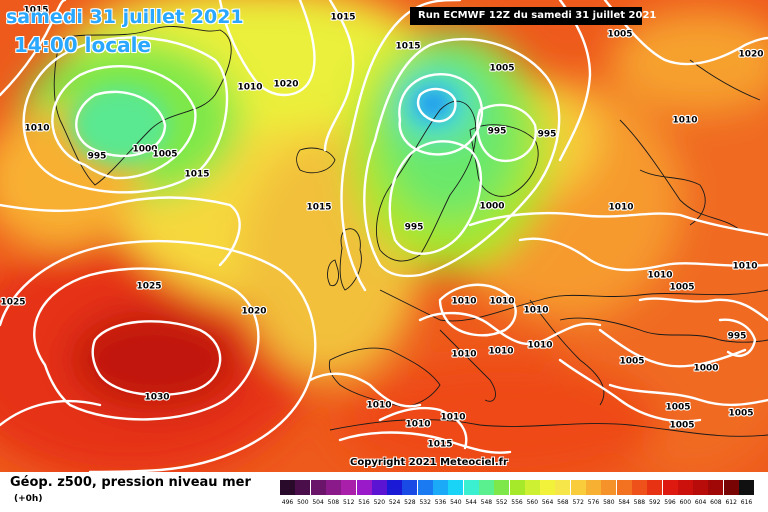 The width and height of the screenshot is (768, 512). I want to click on color-scale-tick-label: 608, so click(716, 502).